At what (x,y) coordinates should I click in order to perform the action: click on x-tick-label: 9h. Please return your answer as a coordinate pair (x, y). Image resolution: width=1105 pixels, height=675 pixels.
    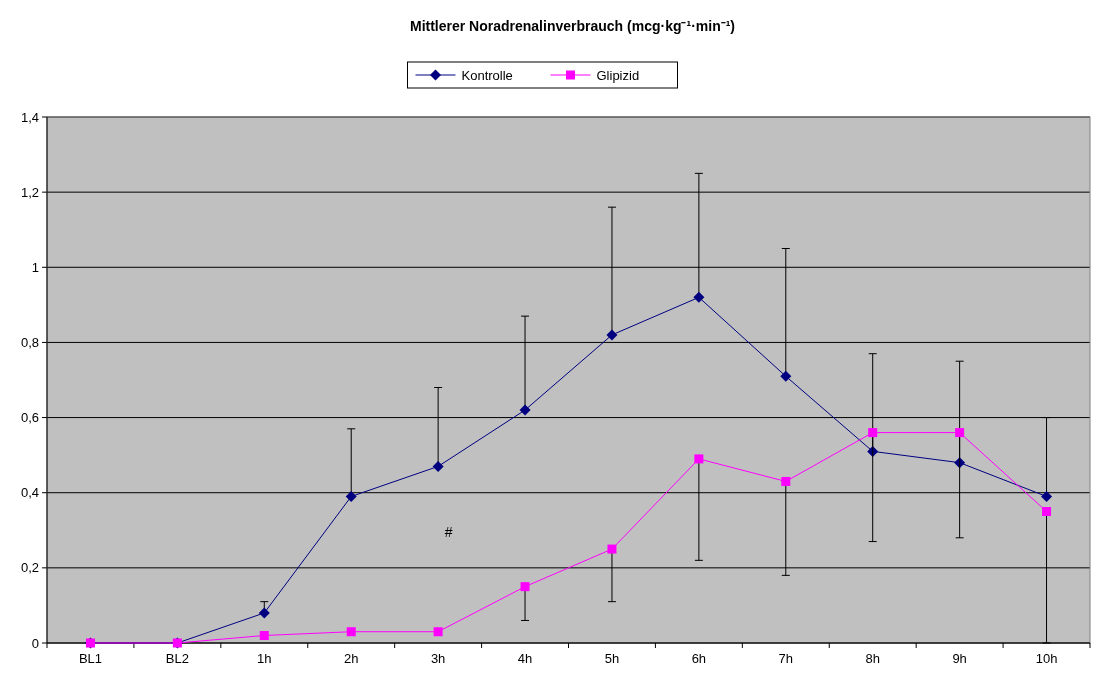
    Looking at the image, I should click on (959, 658).